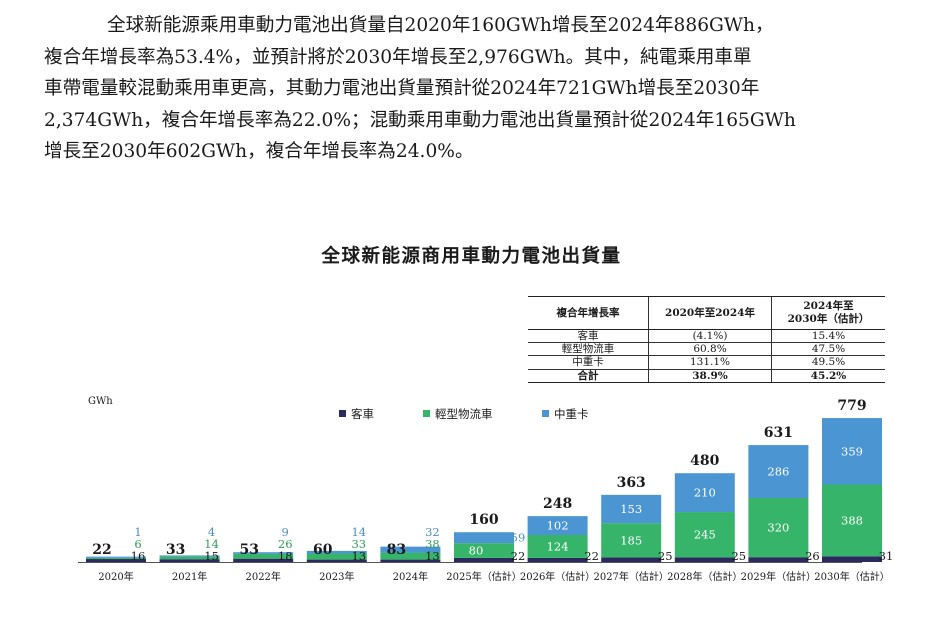 This screenshot has width=943, height=617. What do you see at coordinates (189, 576) in the screenshot?
I see `x-tick-label: 2021年` at bounding box center [189, 576].